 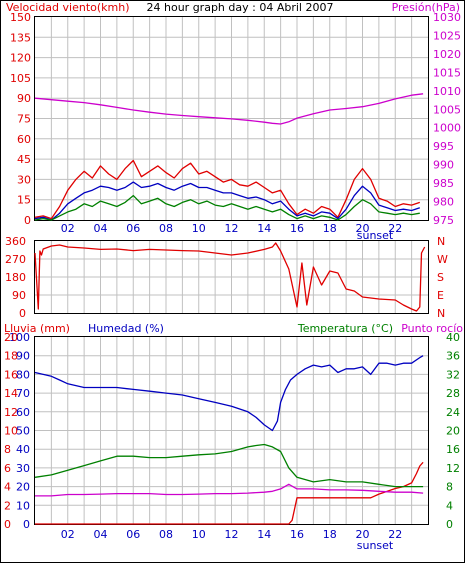 I want to click on p1-right-tick: 1005, so click(x=447, y=109).